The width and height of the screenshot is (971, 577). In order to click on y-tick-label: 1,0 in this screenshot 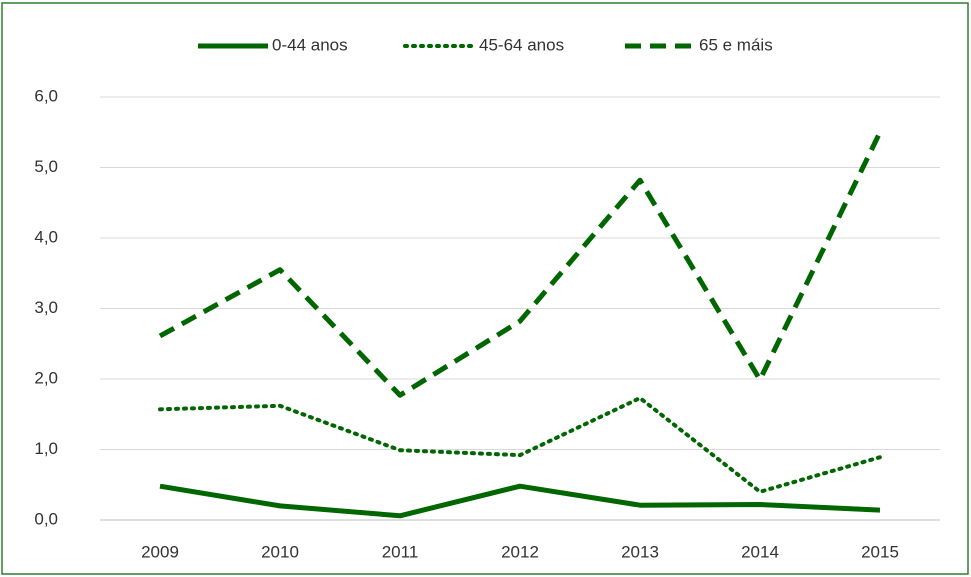, I will do `click(46, 448)`.